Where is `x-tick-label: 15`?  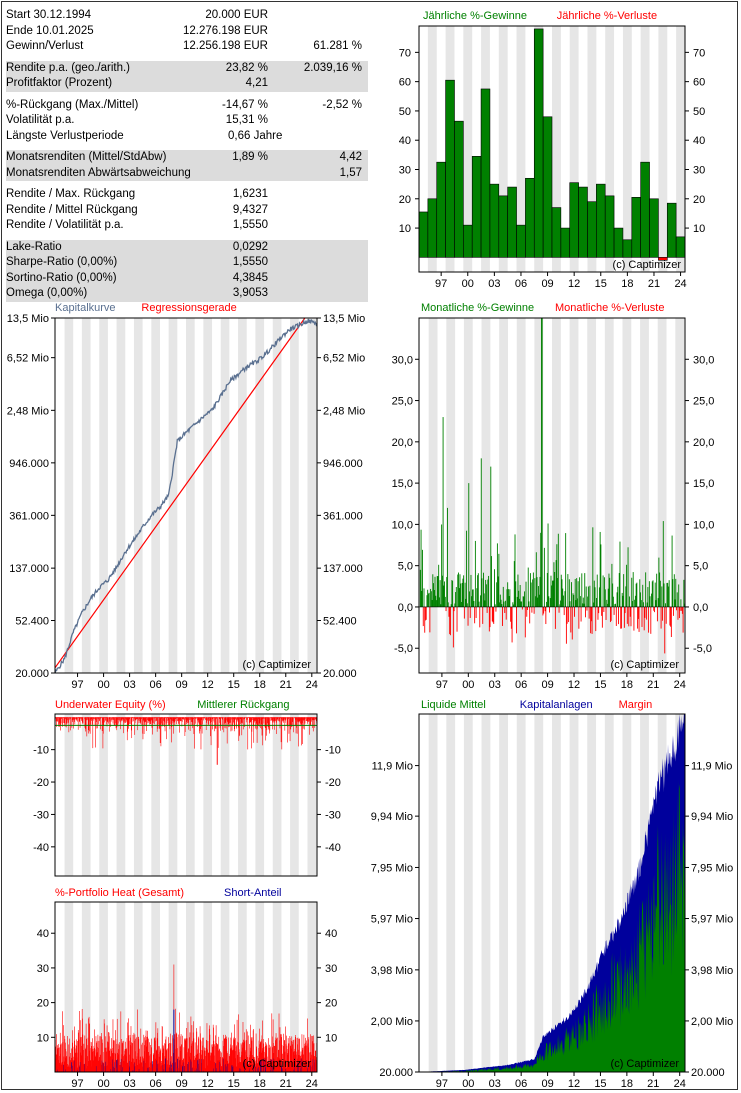
x-tick-label: 15 is located at coordinates (234, 1084).